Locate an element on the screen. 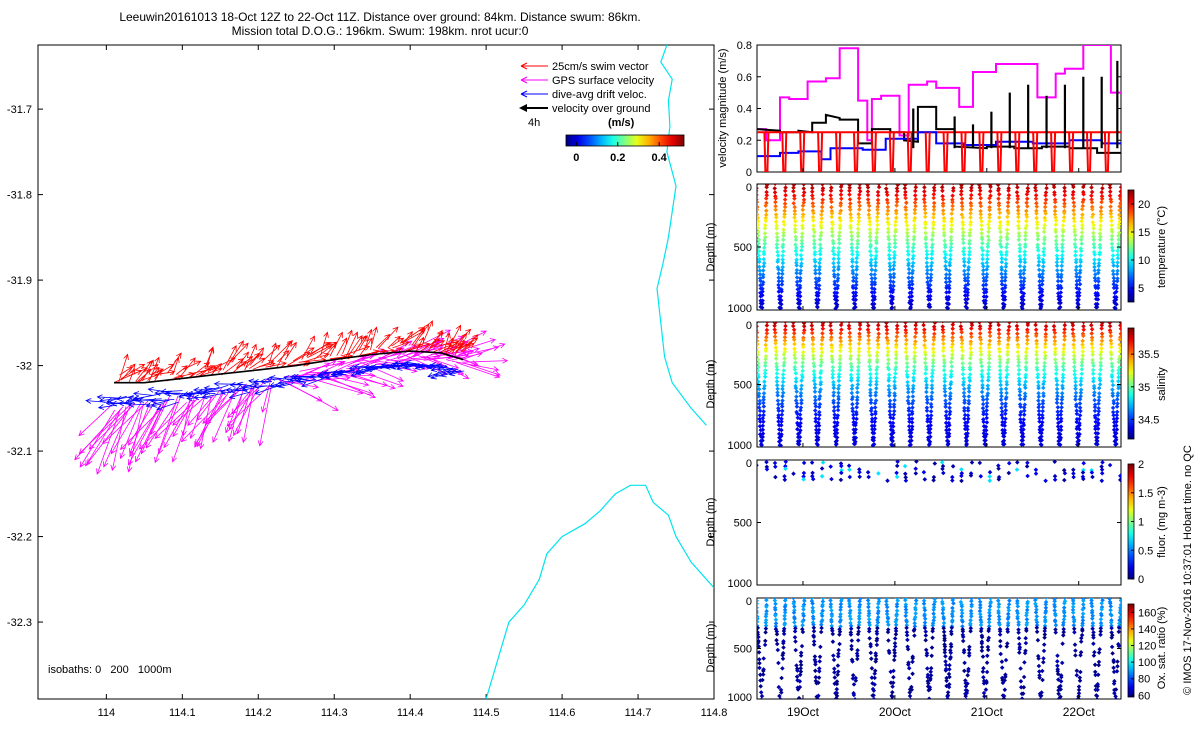  velocity-vectors is located at coordinates (291, 397).